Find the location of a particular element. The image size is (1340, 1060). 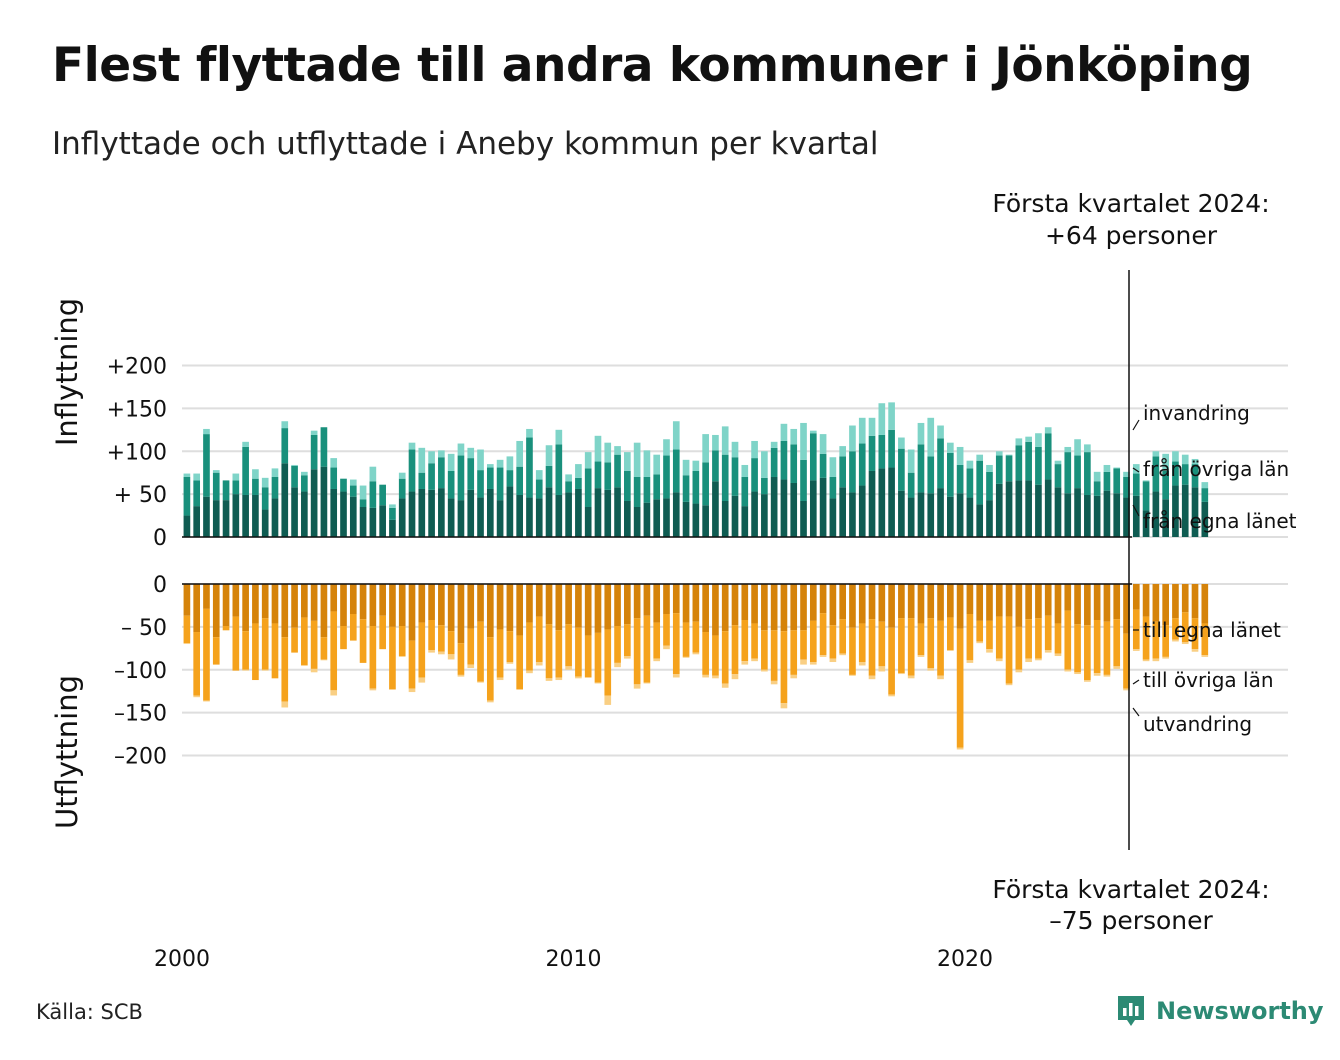

label-leader is located at coordinates (1136, 470).